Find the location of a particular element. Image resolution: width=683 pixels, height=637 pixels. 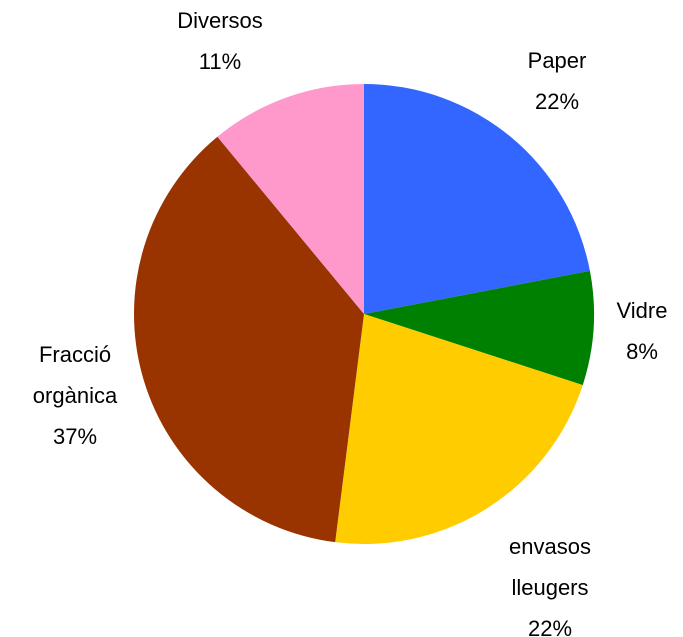

category-label: Fracció orgànica is located at coordinates (75, 375).